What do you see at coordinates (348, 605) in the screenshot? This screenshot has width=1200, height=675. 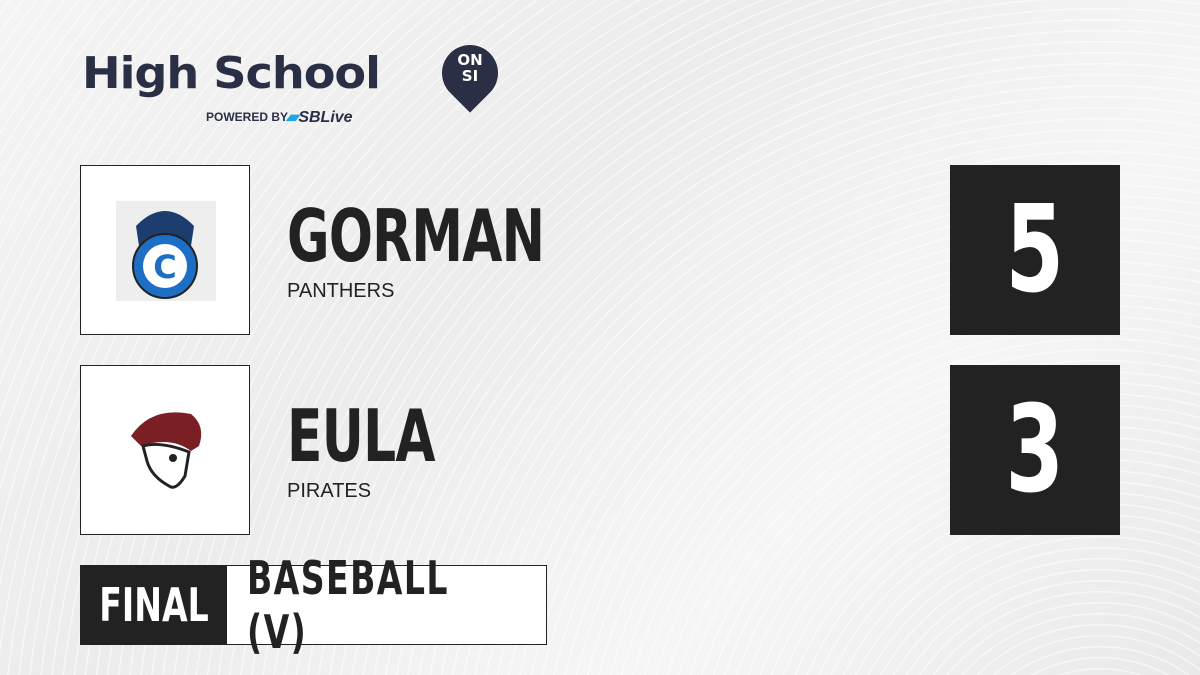 I see `sport-label: BASEBALL (V)` at bounding box center [348, 605].